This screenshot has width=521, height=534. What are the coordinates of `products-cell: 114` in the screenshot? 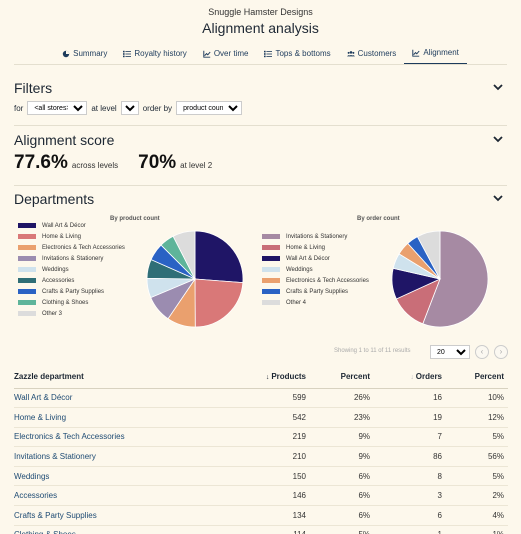 It's located at (267, 529).